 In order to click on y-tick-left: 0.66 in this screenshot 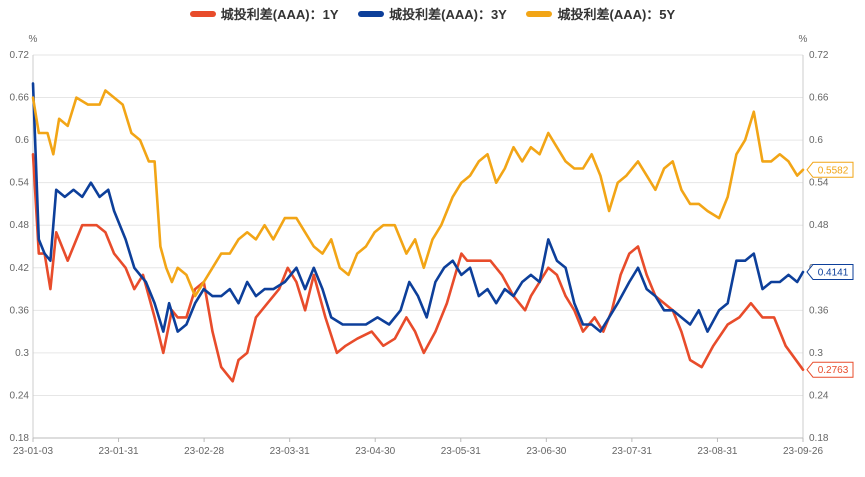, I will do `click(20, 98)`.